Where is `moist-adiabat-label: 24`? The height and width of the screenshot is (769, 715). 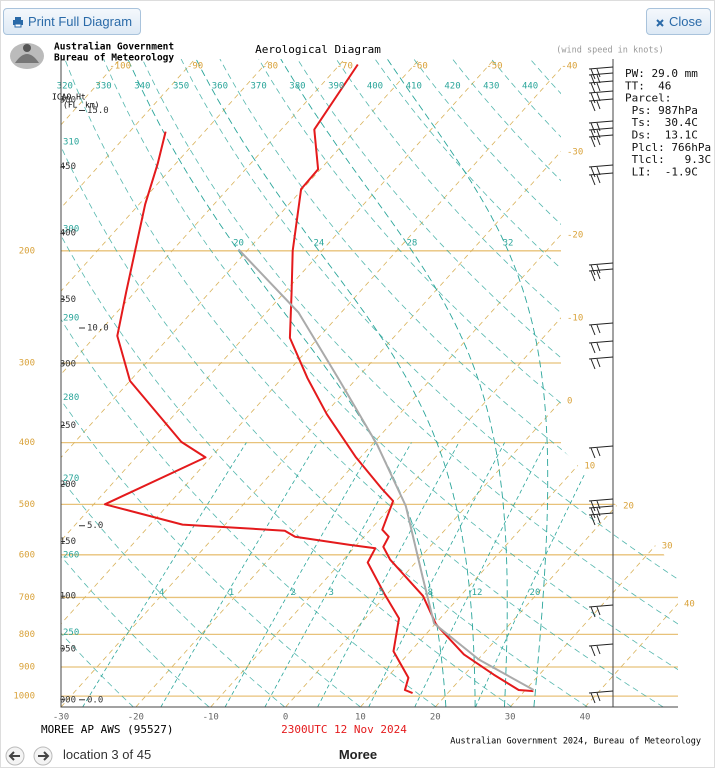
moist-adiabat-label: 24 is located at coordinates (318, 244).